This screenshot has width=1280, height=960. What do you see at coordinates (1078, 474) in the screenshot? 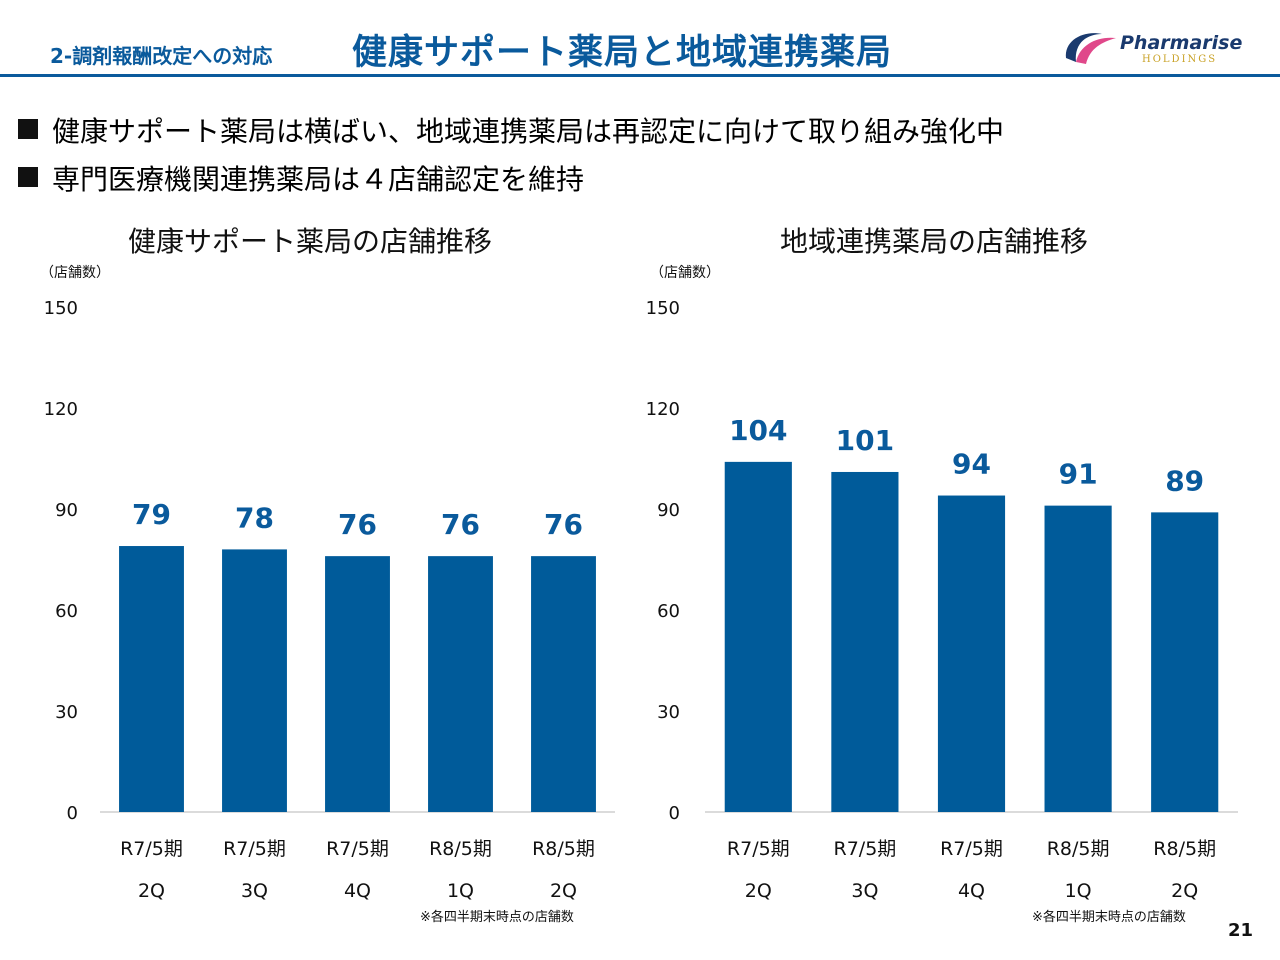
I see `data-label: 91` at bounding box center [1078, 474].